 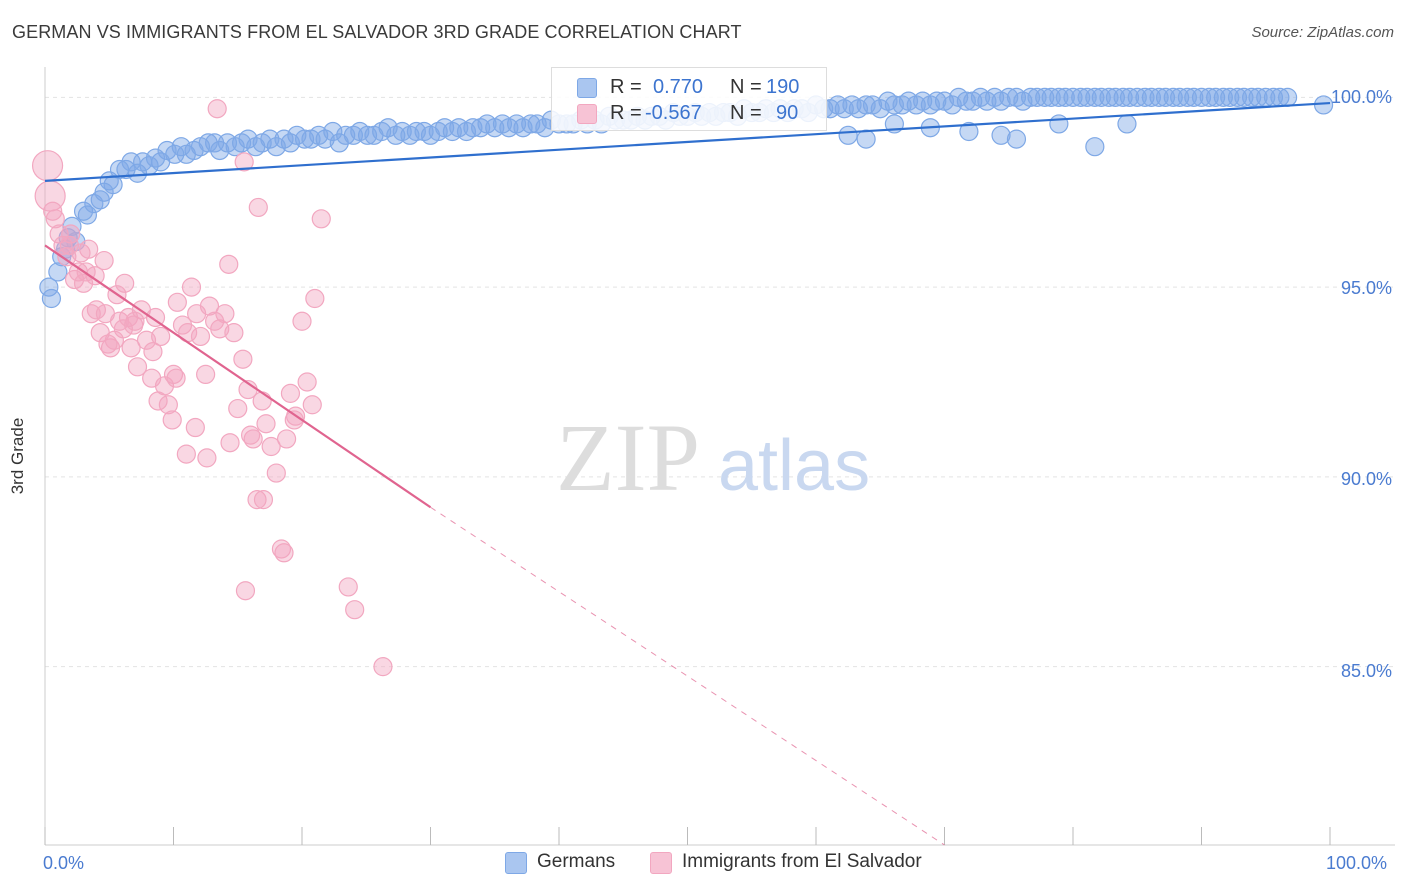 What do you see at coordinates (516, 863) in the screenshot?
I see `legend-swatch` at bounding box center [516, 863].